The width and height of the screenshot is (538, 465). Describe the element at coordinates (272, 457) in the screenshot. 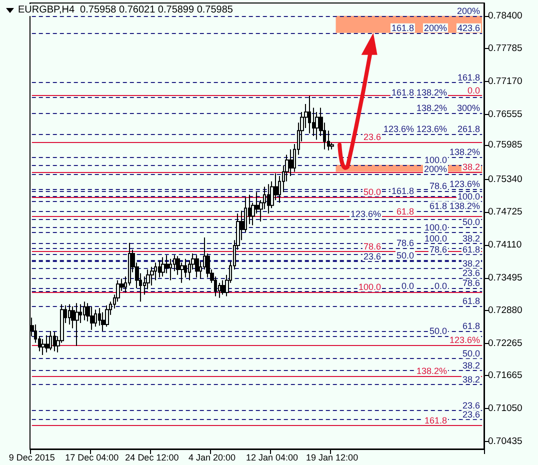

I see `x-tick-label: 12 Jan 04:00` at that location.